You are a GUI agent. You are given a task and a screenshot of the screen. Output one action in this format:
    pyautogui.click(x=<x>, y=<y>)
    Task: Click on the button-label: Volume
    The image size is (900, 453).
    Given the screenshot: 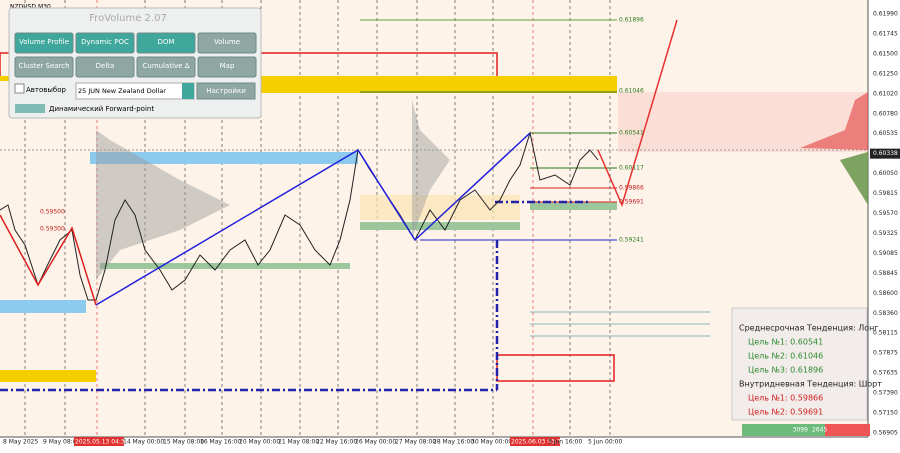 What is the action you would take?
    pyautogui.click(x=227, y=42)
    